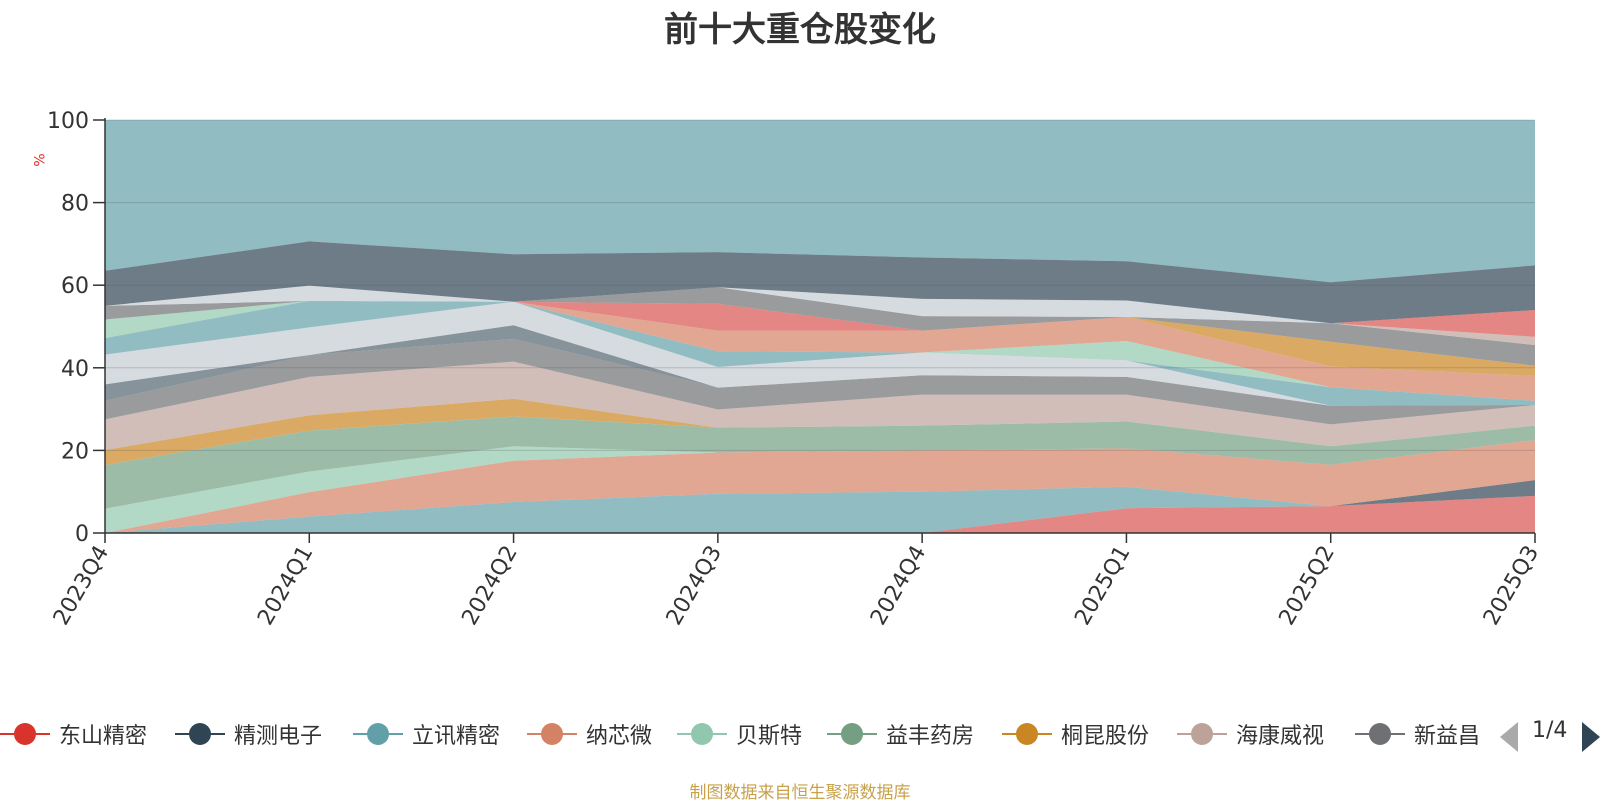 This screenshot has width=1600, height=803. I want to click on legend-item: 精测电子, so click(248, 734).